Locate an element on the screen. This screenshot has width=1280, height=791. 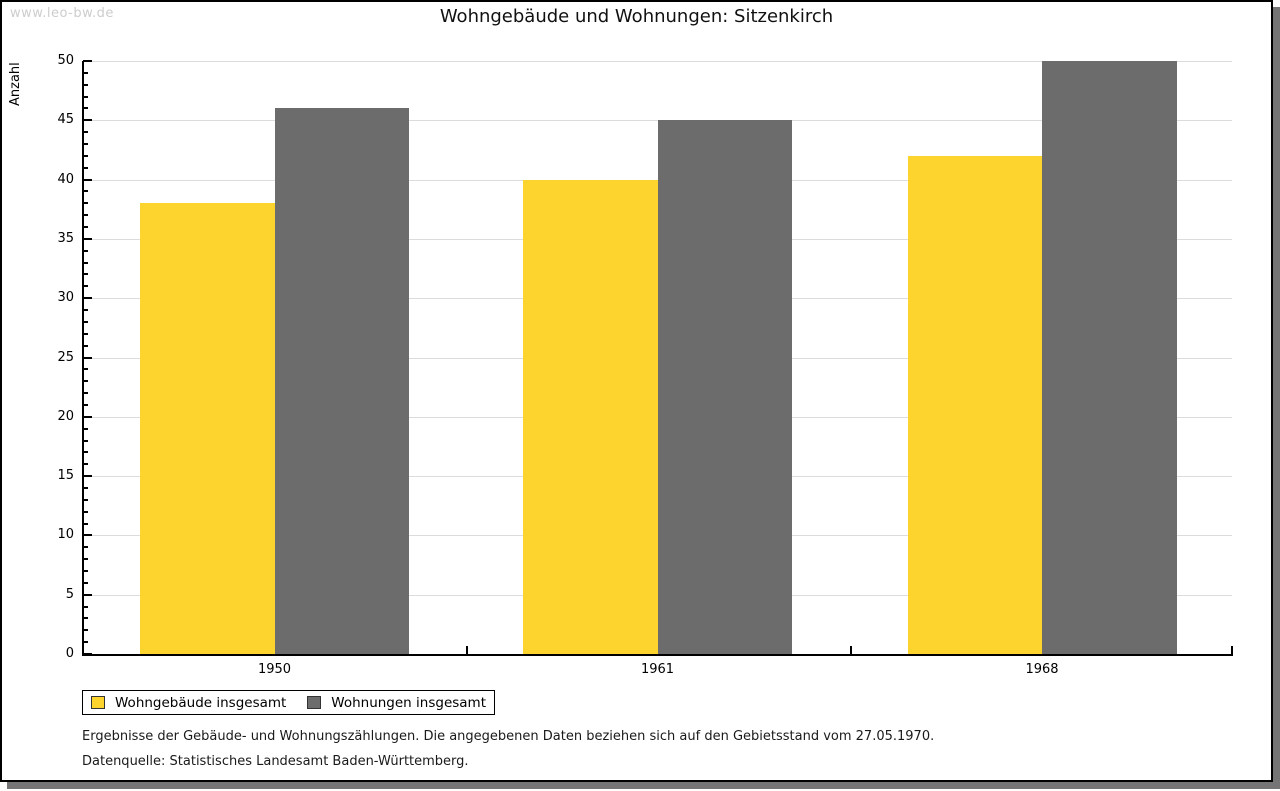
legend-swatch-gray-icon is located at coordinates (314, 702).